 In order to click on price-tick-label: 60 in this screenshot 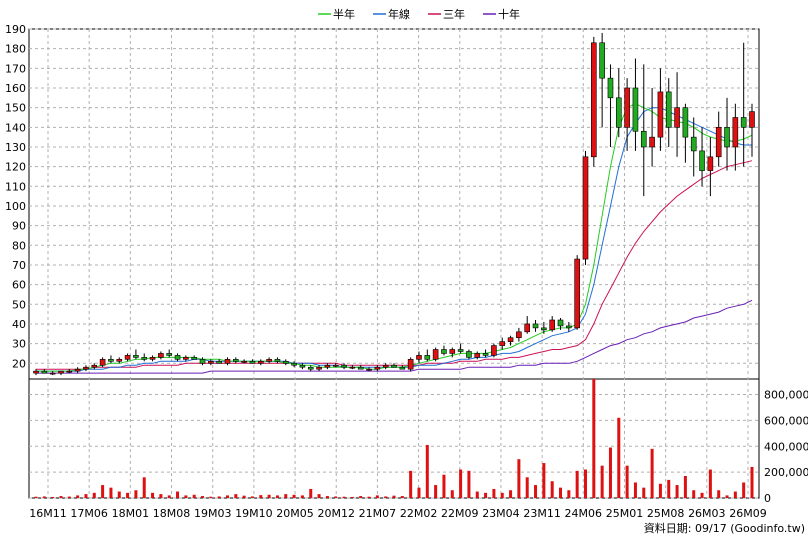, I will do `click(19, 285)`.